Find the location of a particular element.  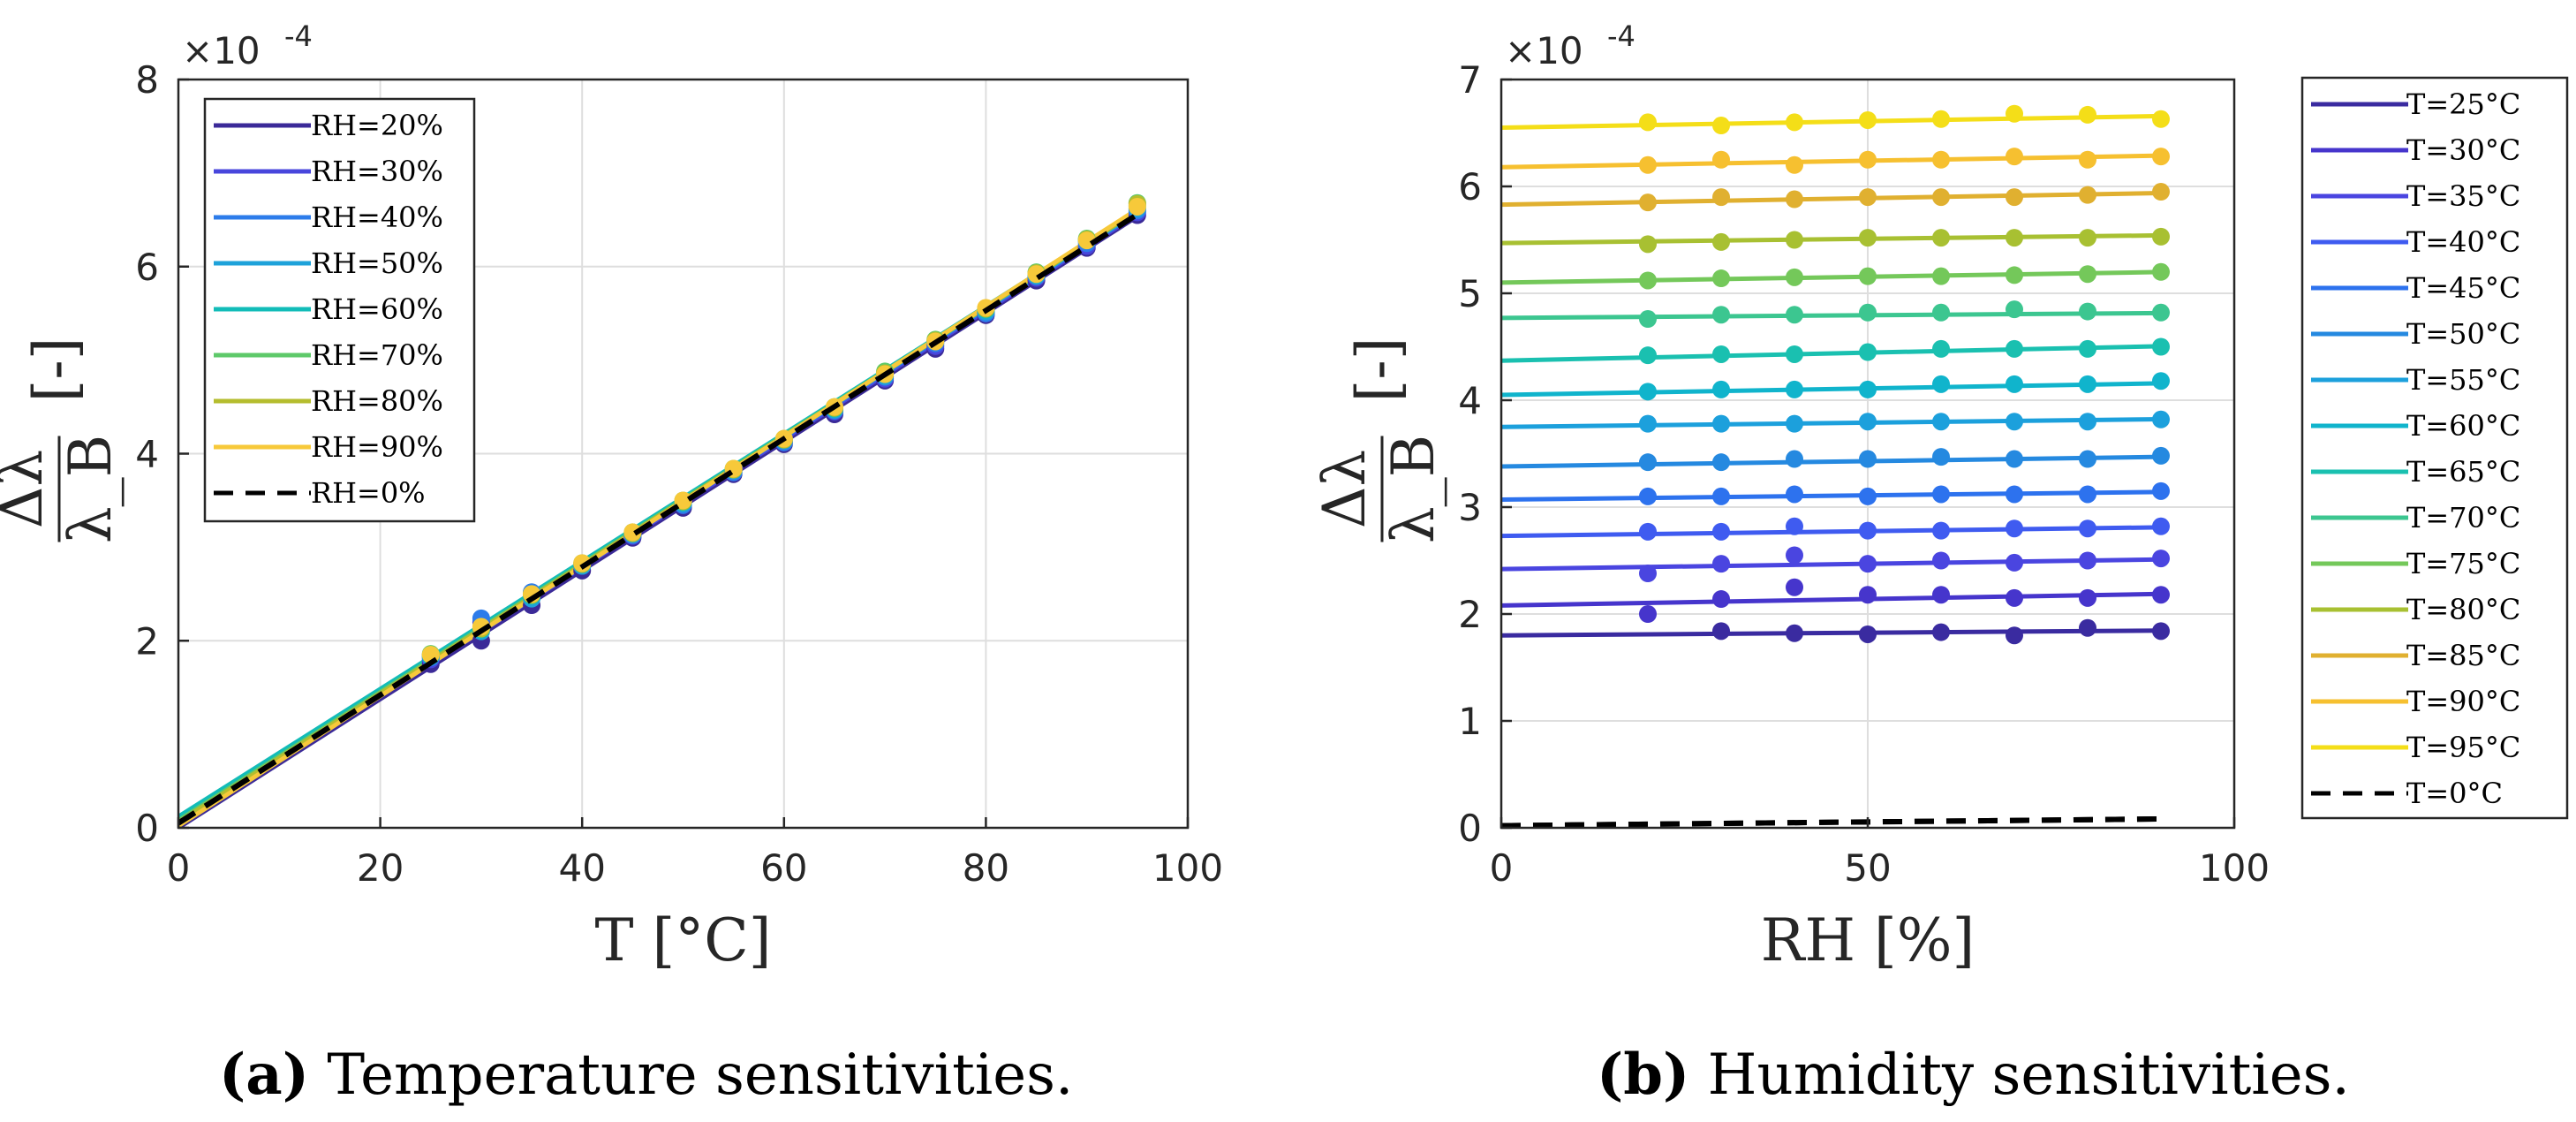

legend-entry: T=70°C is located at coordinates (2463, 517).